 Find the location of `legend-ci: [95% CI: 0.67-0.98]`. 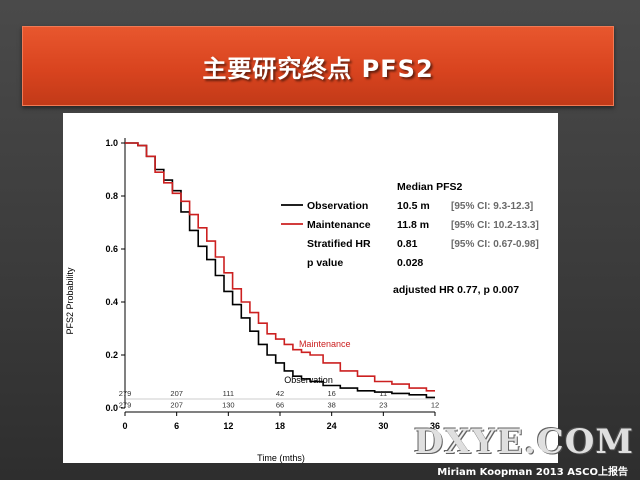

legend-ci: [95% CI: 0.67-0.98] is located at coordinates (495, 244).